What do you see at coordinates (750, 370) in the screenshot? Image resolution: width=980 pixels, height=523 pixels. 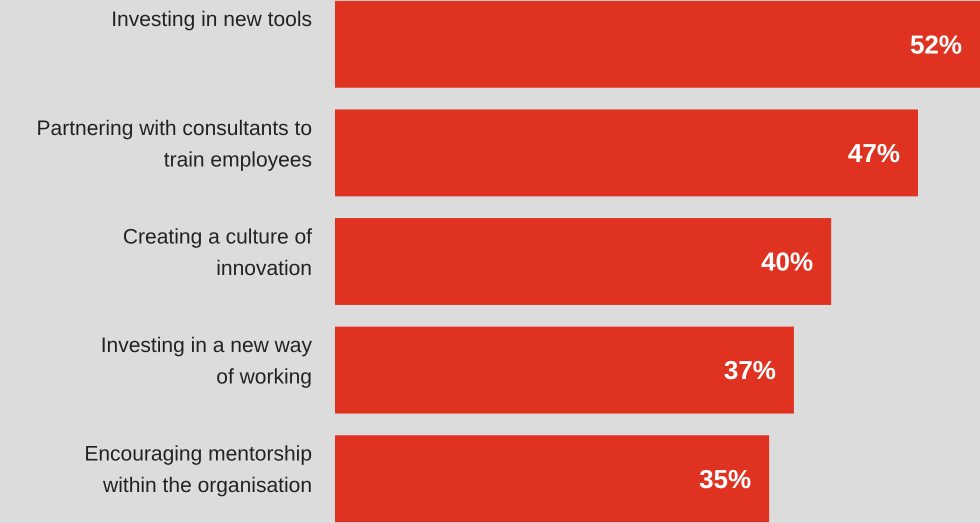 I see `data-label: 37%` at bounding box center [750, 370].